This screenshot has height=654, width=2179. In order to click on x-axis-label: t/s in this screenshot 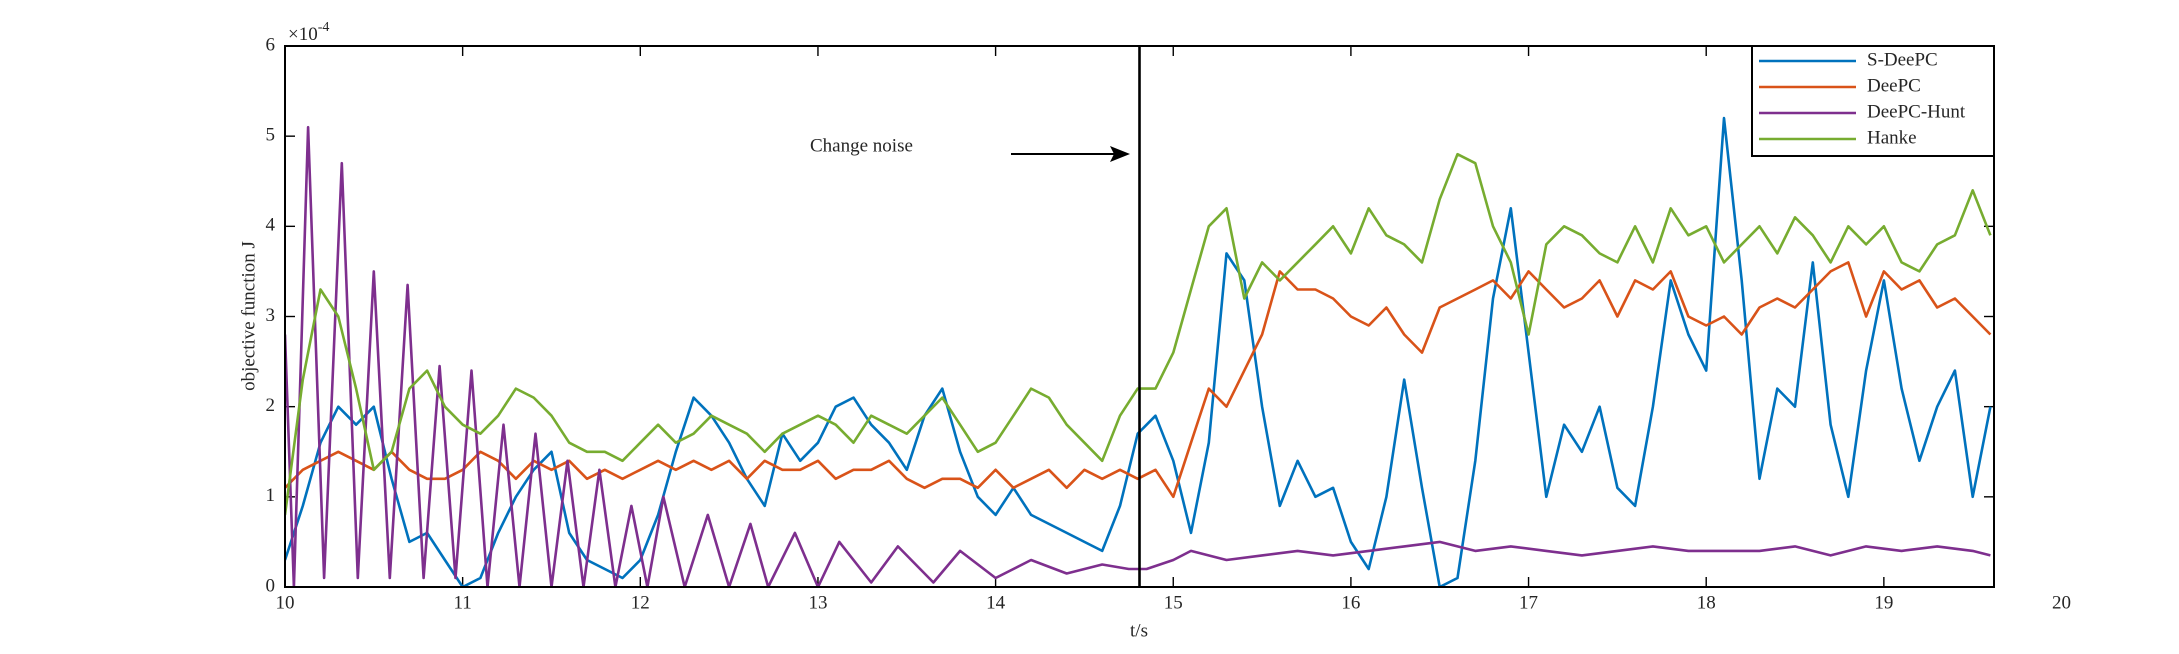, I will do `click(1139, 630)`.